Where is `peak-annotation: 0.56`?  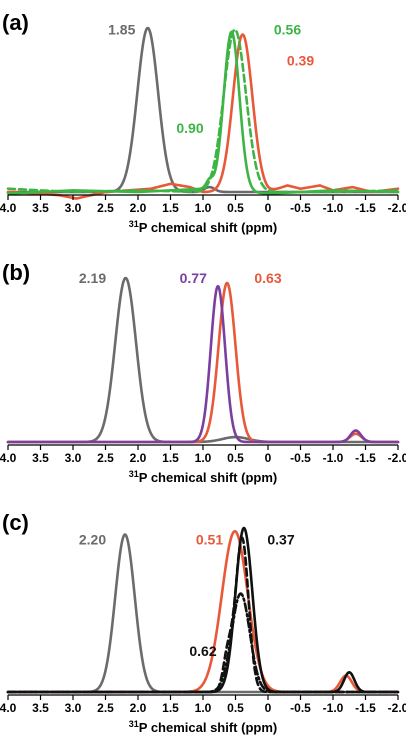
peak-annotation: 0.56 is located at coordinates (287, 30).